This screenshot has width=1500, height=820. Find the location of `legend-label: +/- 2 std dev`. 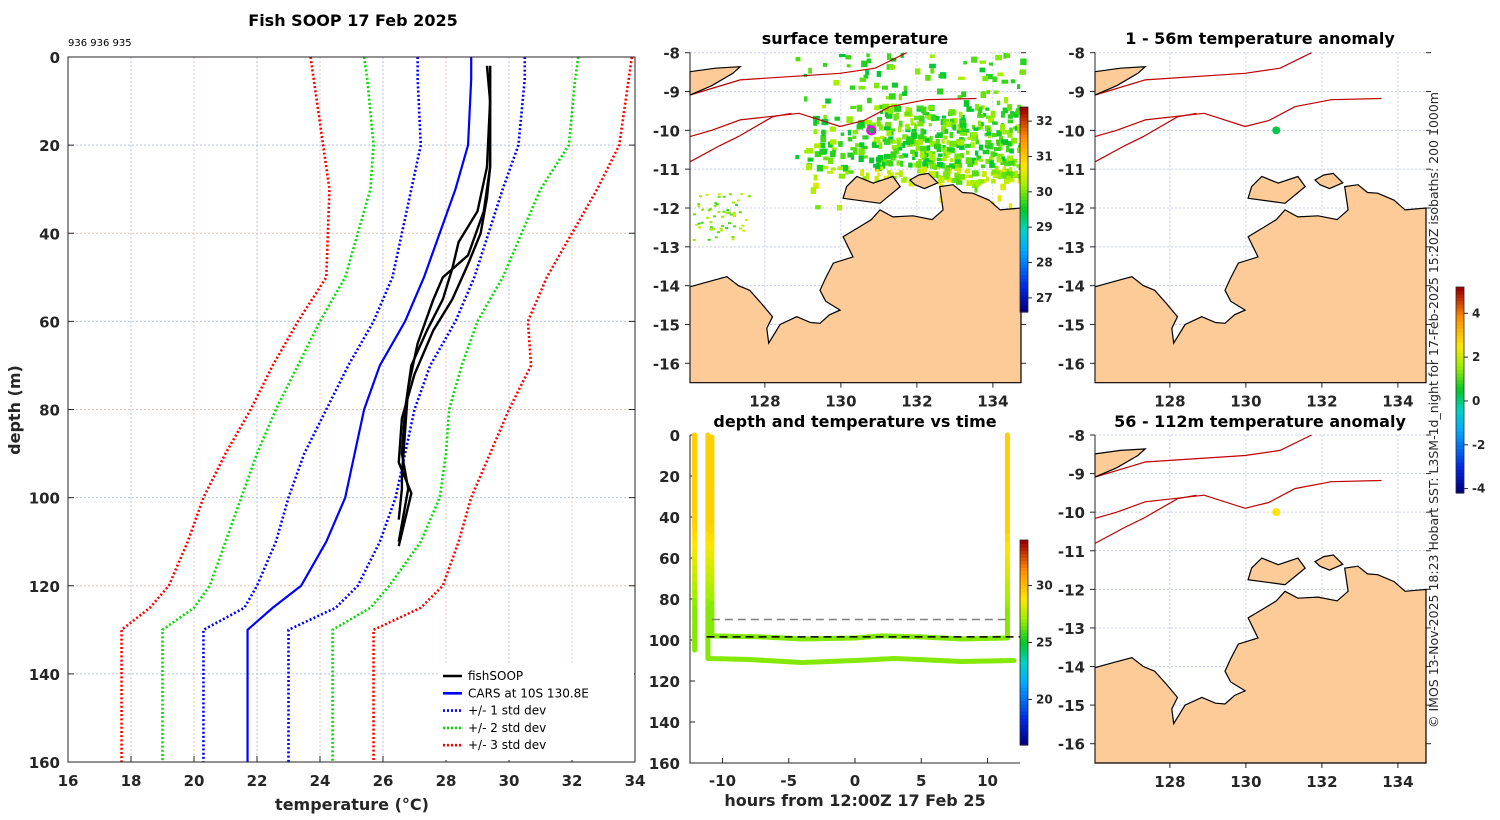

legend-label: +/- 2 std dev is located at coordinates (507, 728).